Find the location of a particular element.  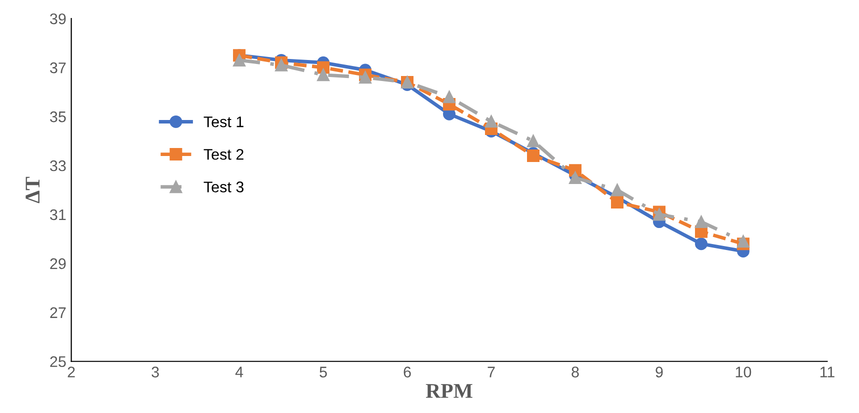

y-tick-label: 31 is located at coordinates (58, 214).